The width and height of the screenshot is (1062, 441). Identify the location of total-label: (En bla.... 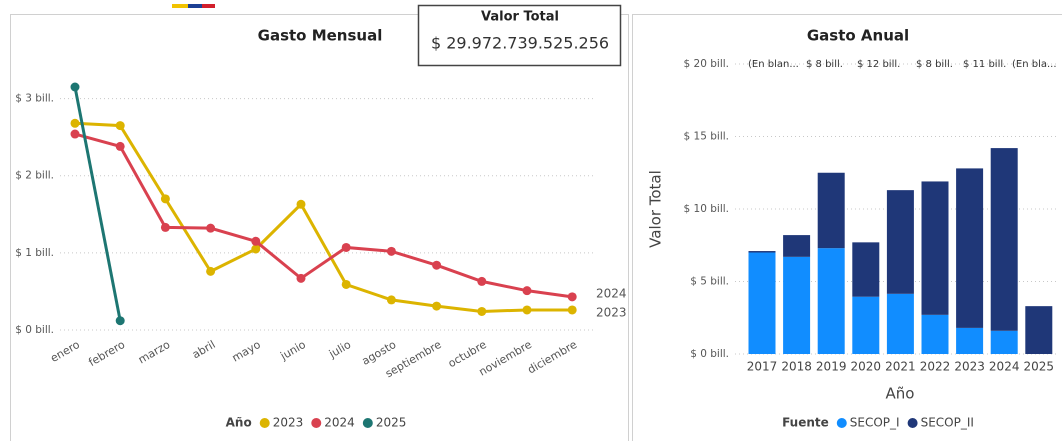
(1034, 64).